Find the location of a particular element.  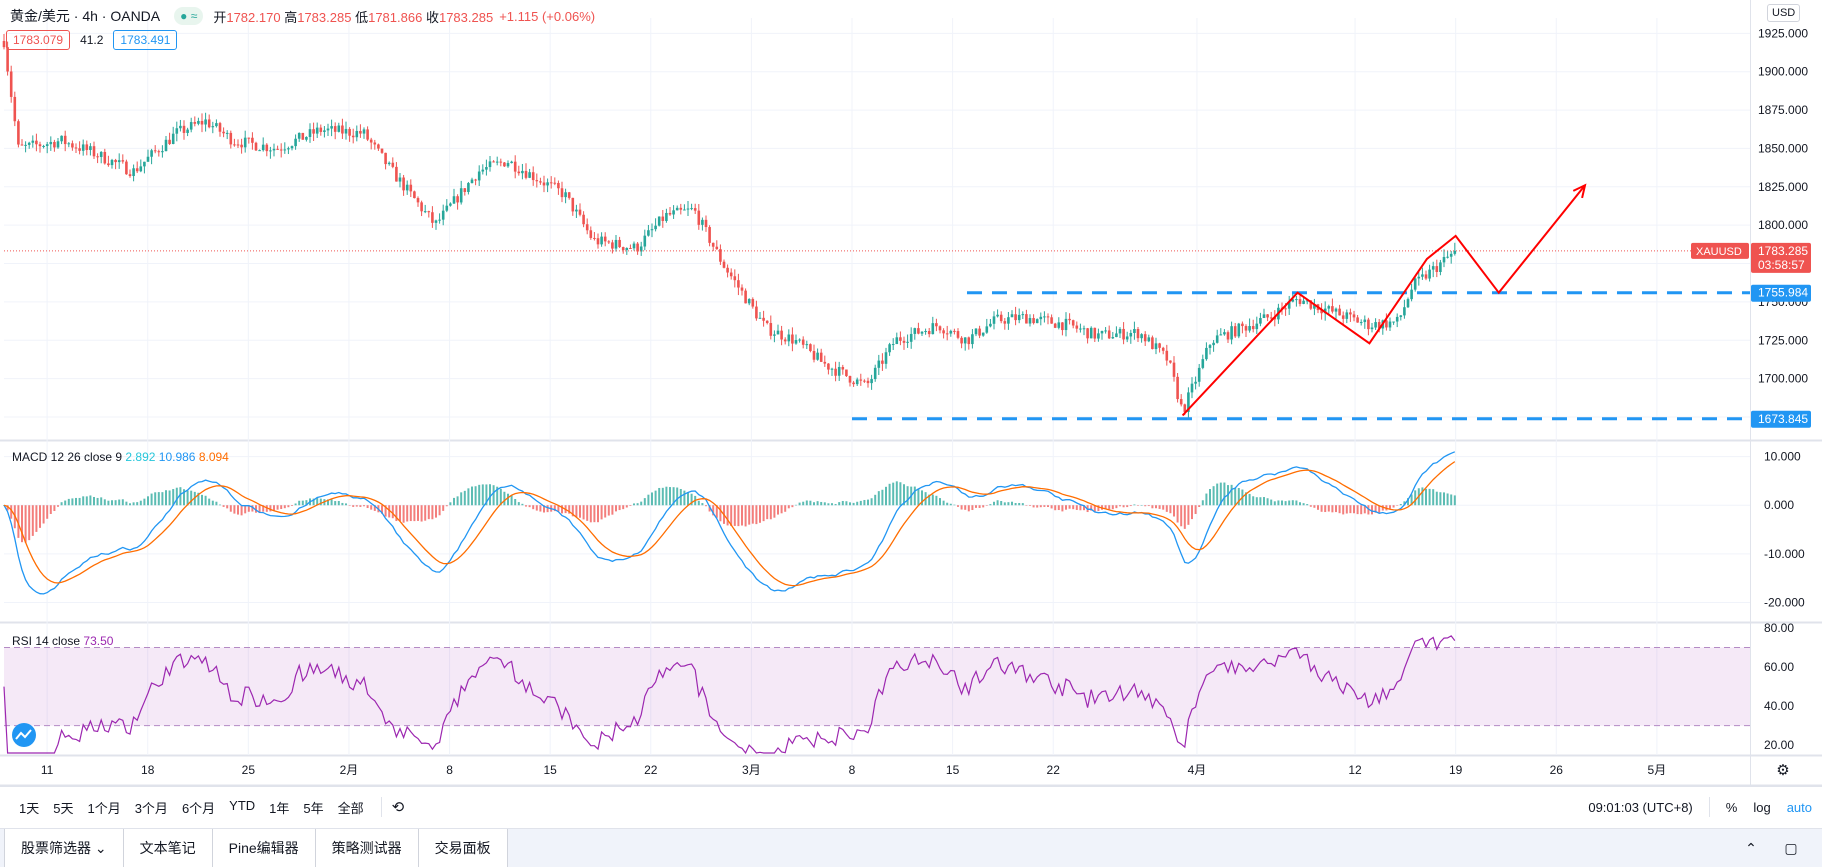

sell-price-button: 1783.079 is located at coordinates (38, 40).